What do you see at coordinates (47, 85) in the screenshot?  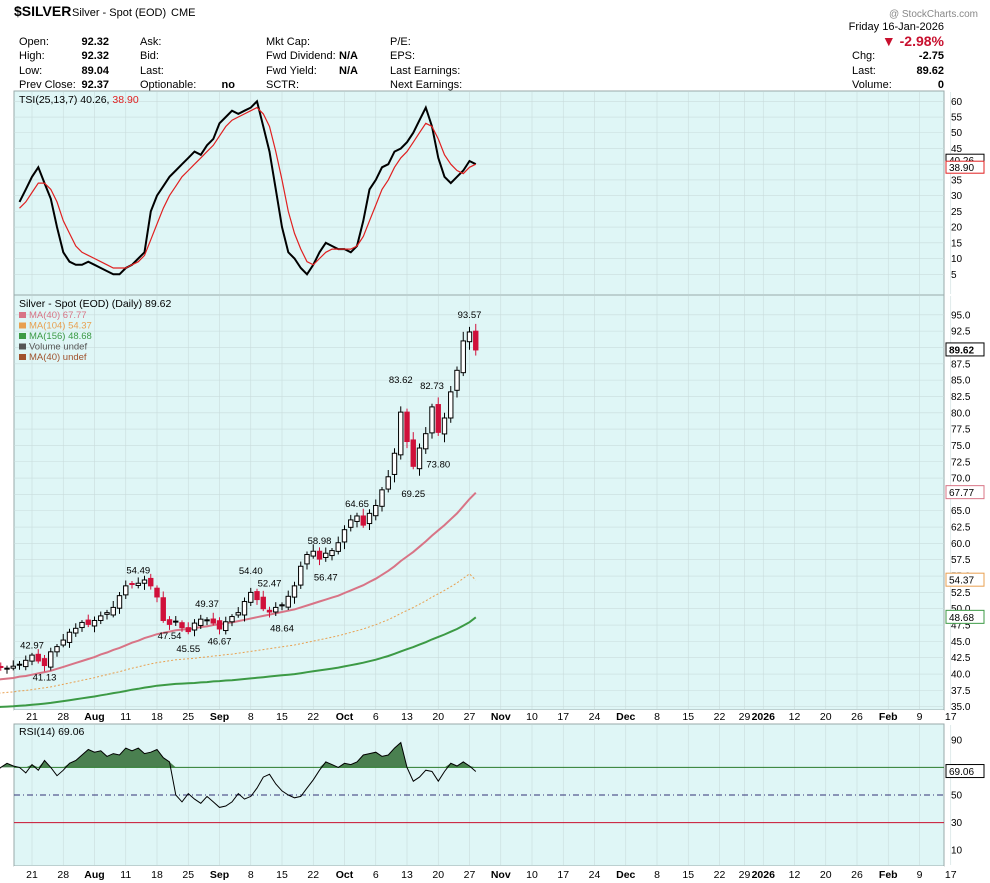 I see `header-field-label: Prev Close:` at bounding box center [47, 85].